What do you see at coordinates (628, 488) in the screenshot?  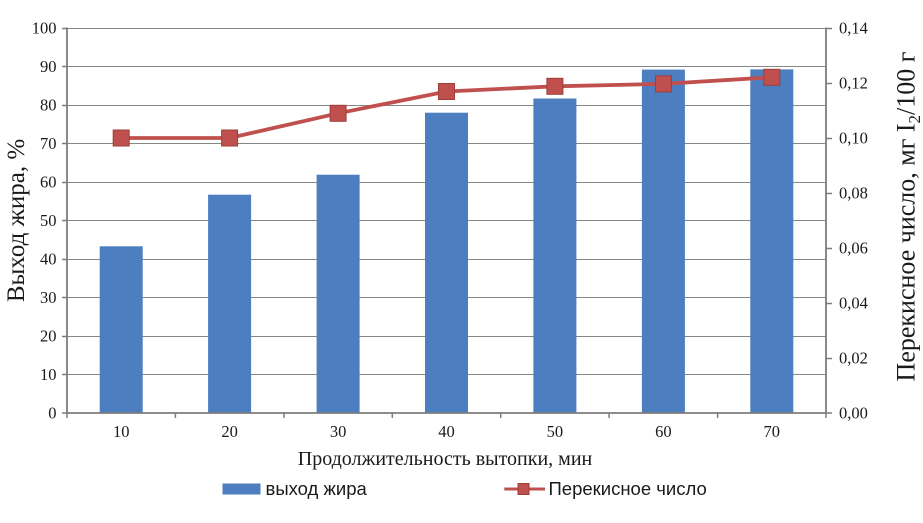 I see `svg-text: Перекисное число` at bounding box center [628, 488].